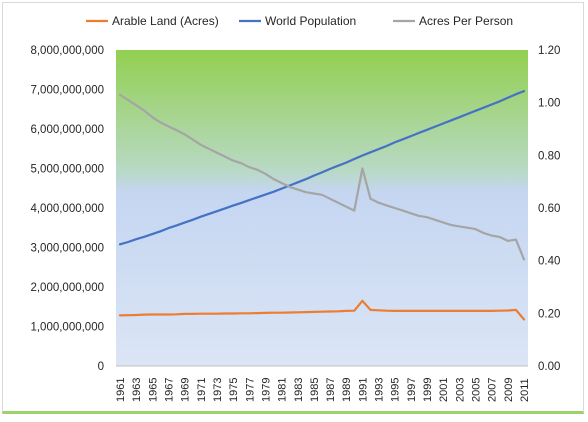 Image resolution: width=588 pixels, height=422 pixels. Describe the element at coordinates (322, 310) in the screenshot. I see `series-line-arable-land-acres` at that location.